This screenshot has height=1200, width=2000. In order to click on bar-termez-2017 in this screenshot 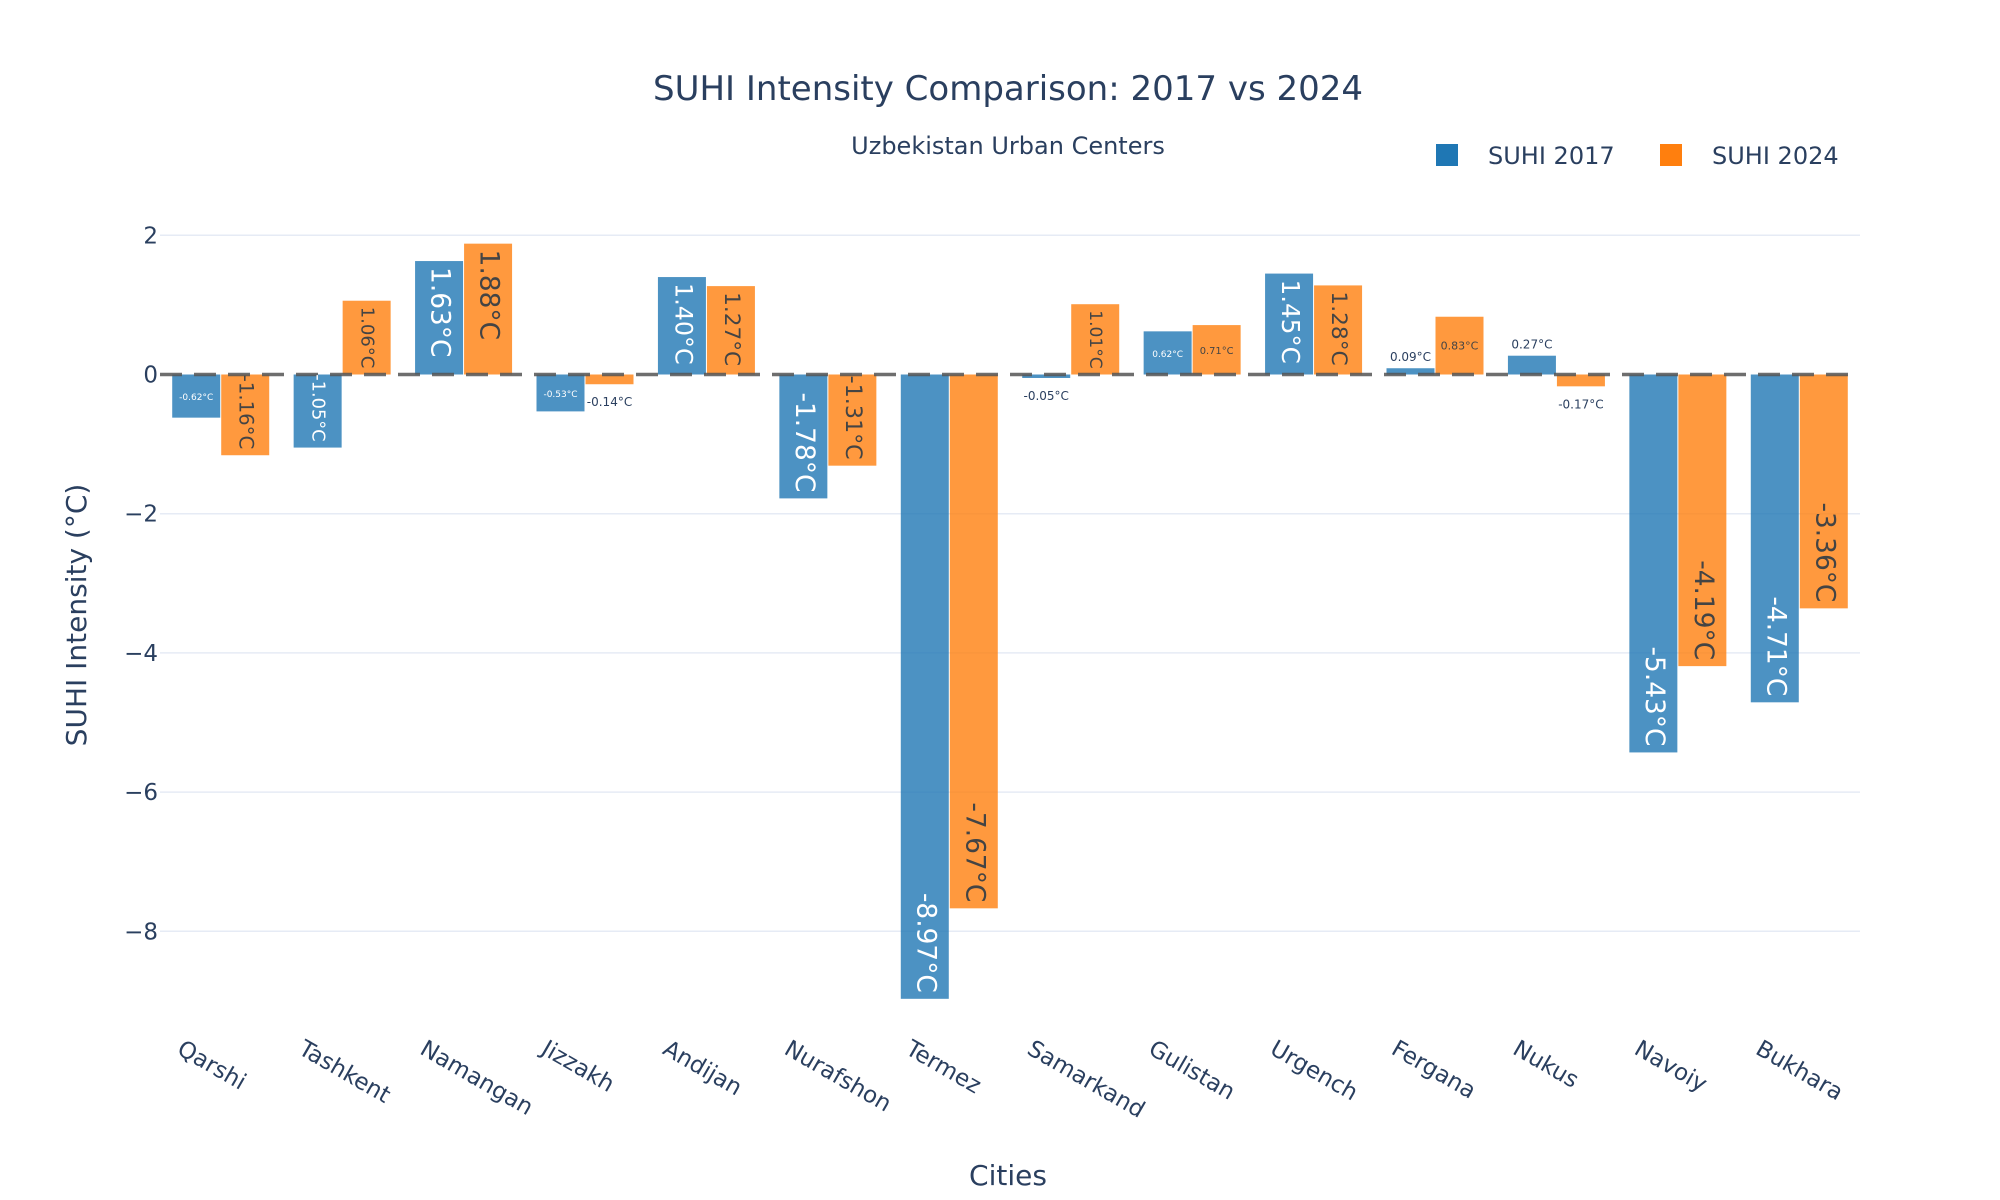, I will do `click(924, 686)`.